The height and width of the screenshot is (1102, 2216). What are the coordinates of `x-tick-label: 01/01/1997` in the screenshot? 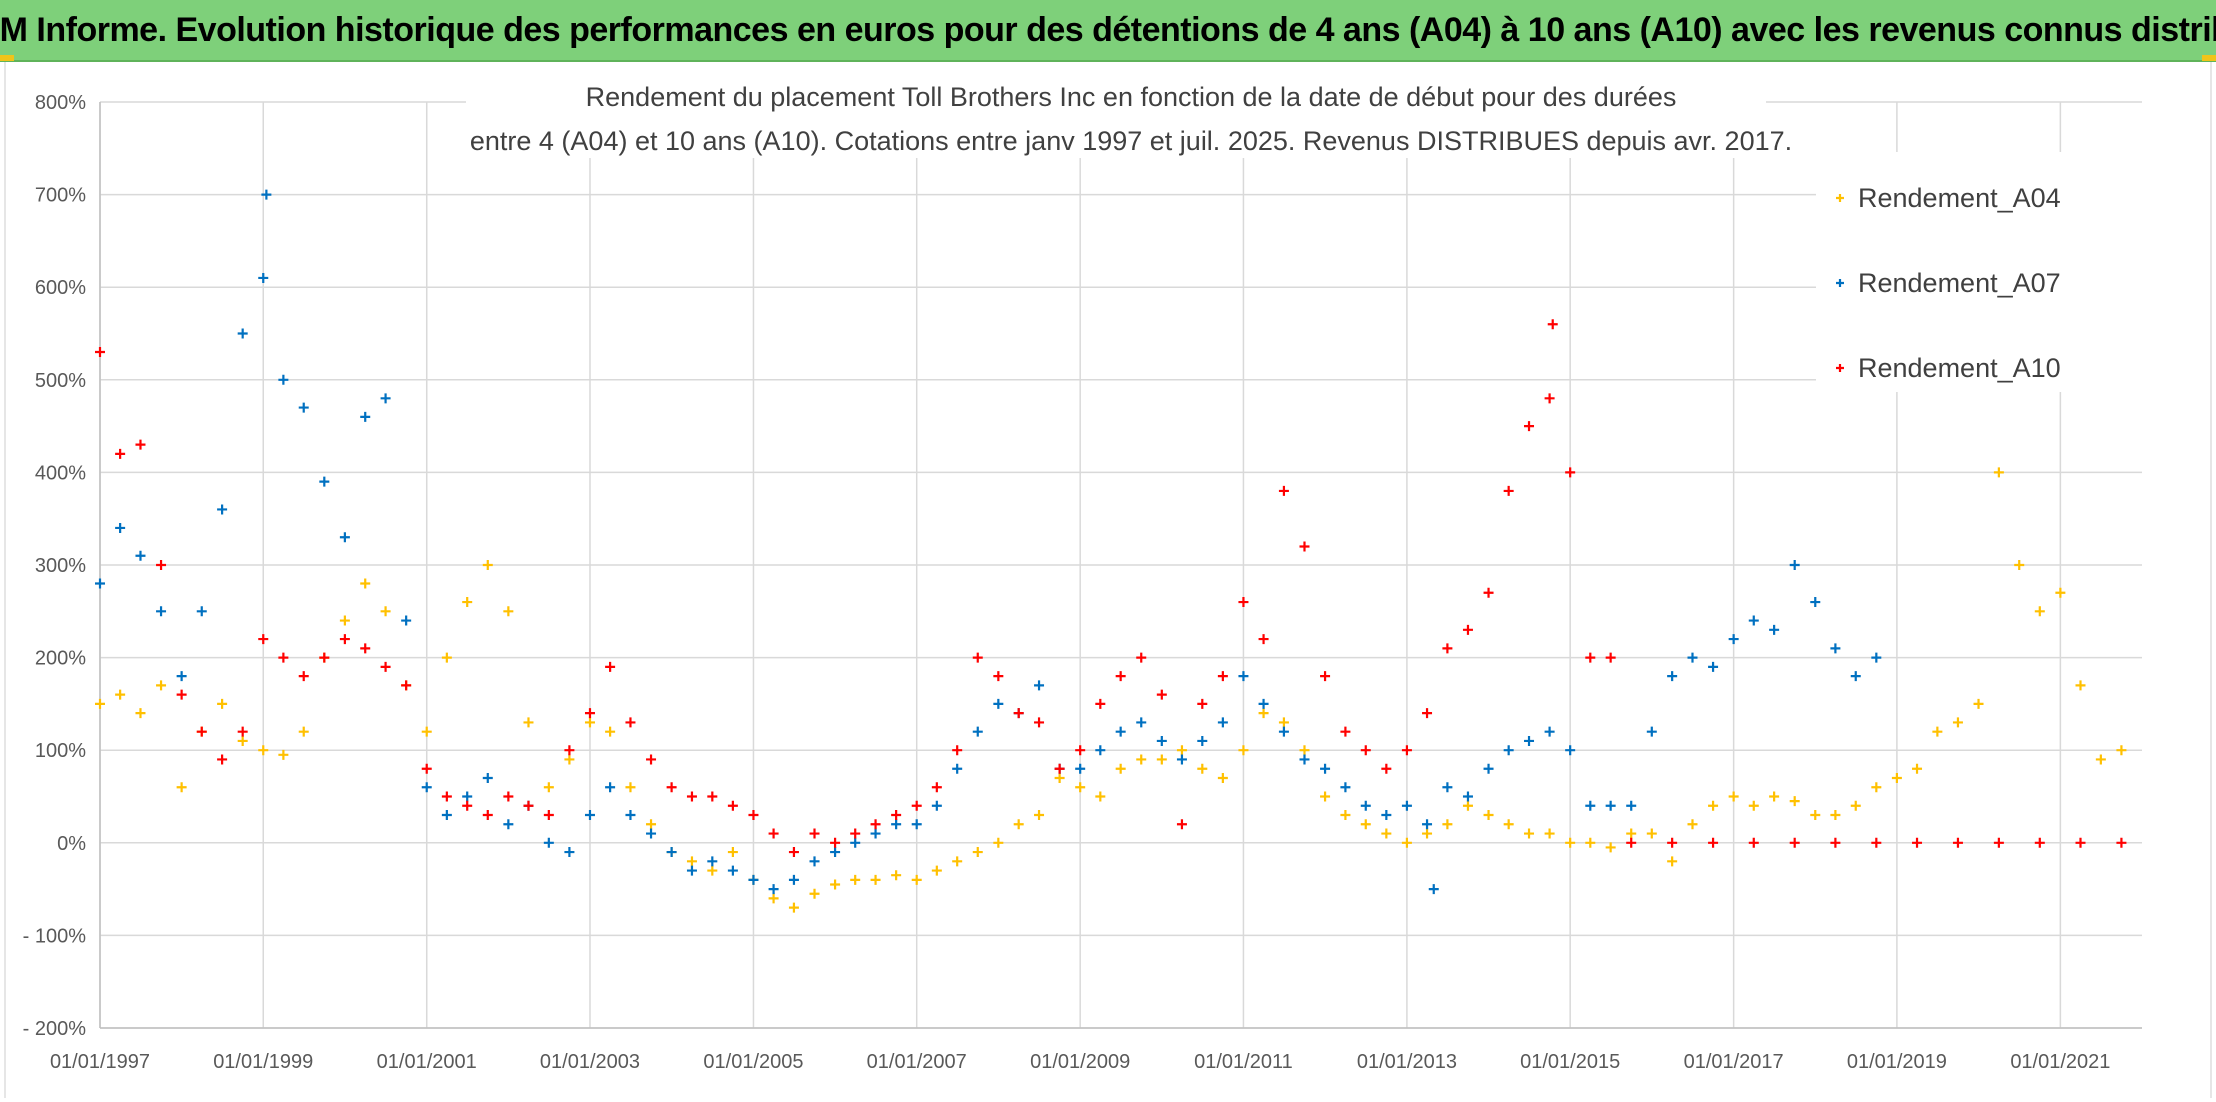 It's located at (100, 1062).